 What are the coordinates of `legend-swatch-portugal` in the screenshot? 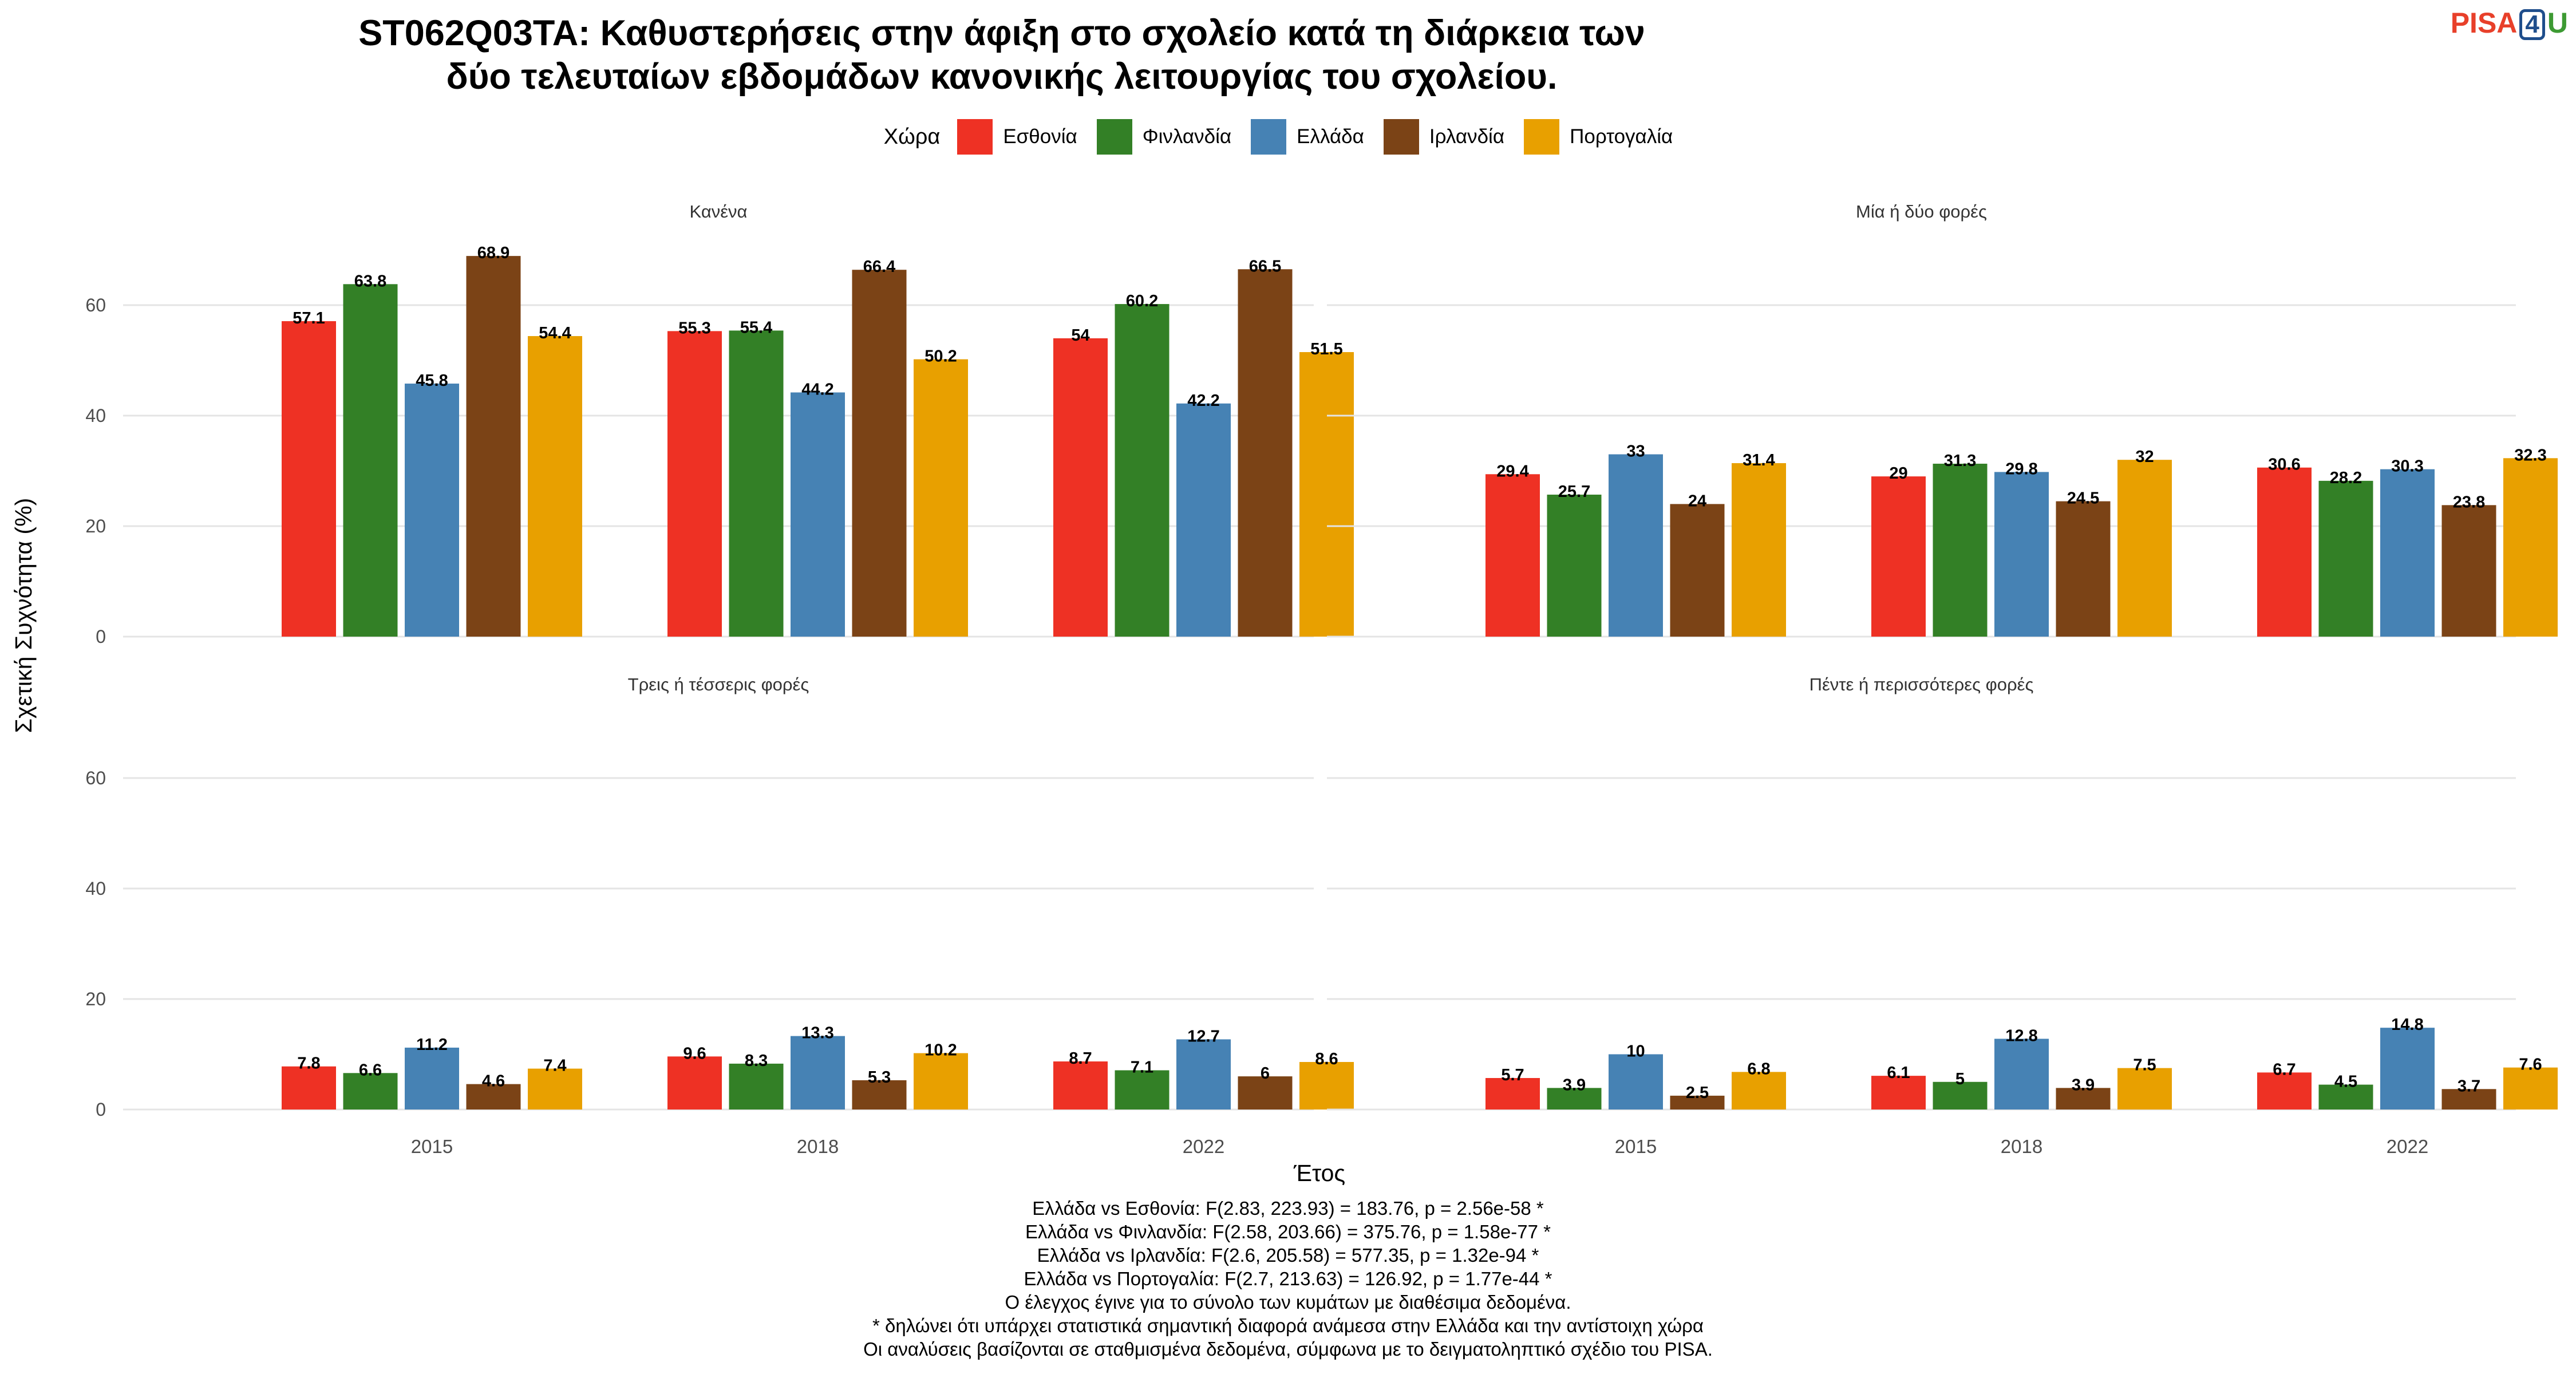 It's located at (1542, 137).